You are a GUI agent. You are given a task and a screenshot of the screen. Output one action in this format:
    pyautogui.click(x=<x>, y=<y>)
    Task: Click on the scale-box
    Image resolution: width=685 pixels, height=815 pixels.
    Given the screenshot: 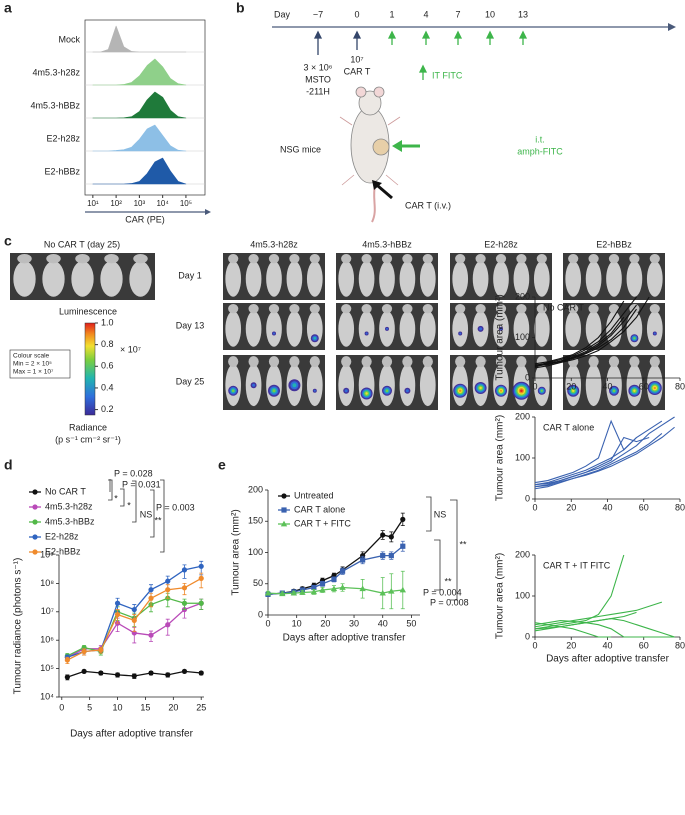 What is the action you would take?
    pyautogui.click(x=40, y=364)
    